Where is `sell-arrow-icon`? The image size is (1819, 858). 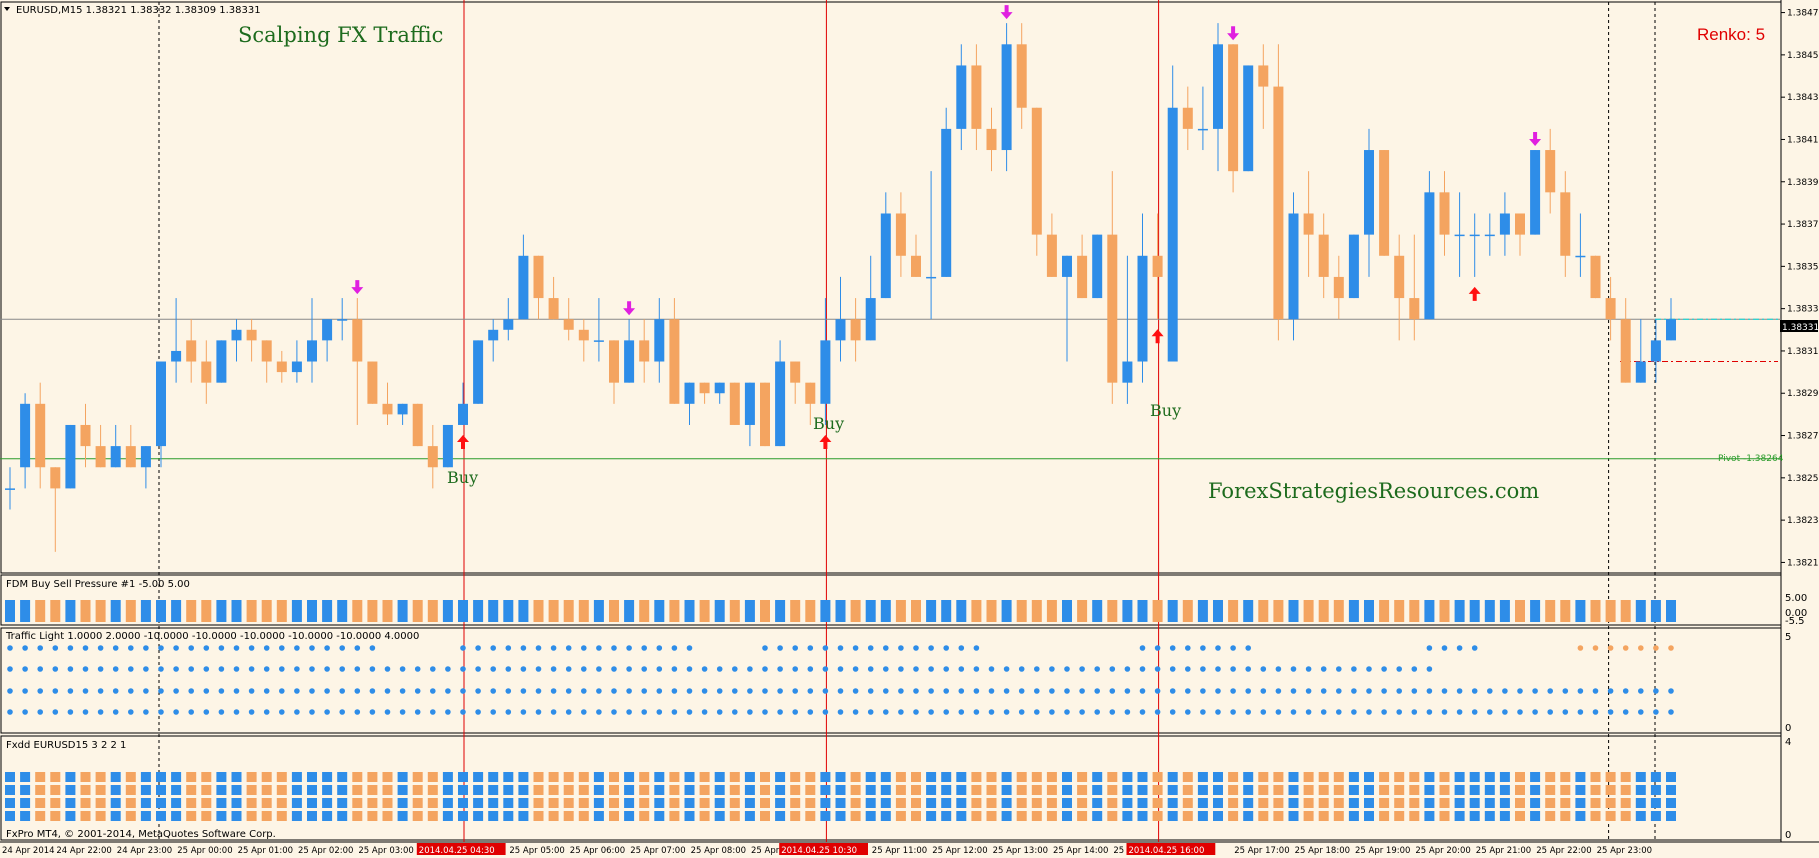
sell-arrow-icon is located at coordinates (1233, 33).